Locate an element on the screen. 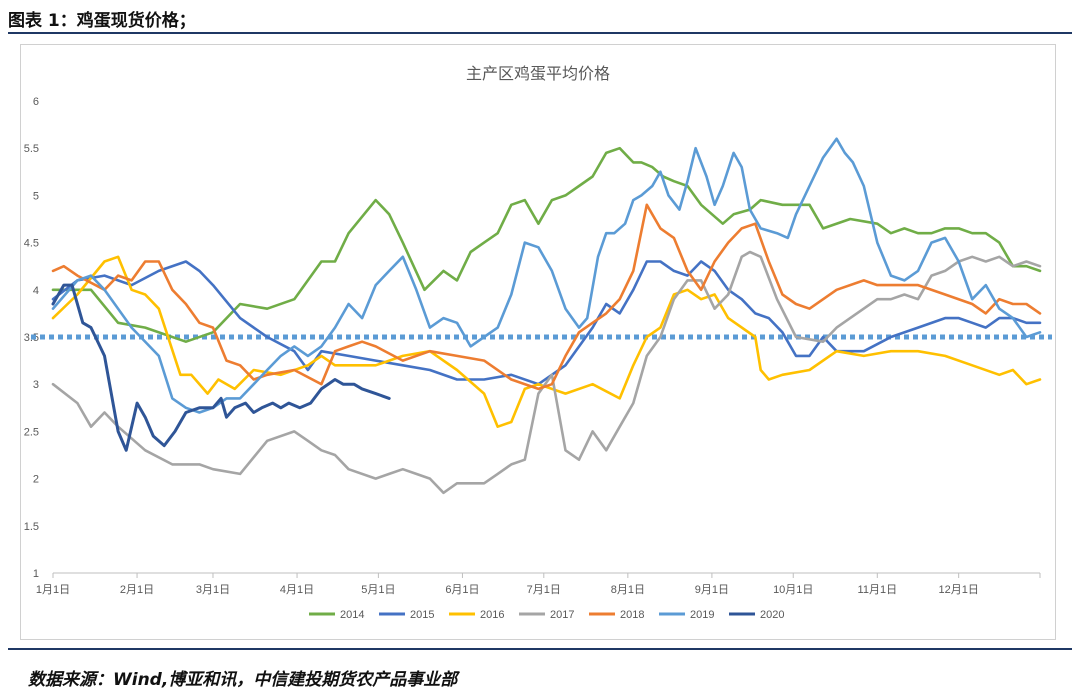 The image size is (1080, 695). legend-item-2015: 2015 is located at coordinates (406, 615).